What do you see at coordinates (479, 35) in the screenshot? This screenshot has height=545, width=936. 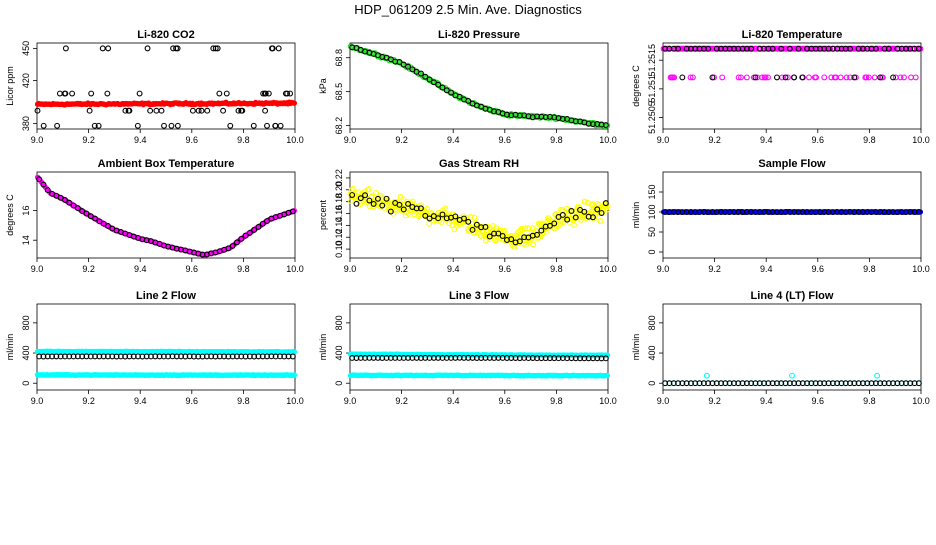 I see `panel-title: Li-820 Pressure` at bounding box center [479, 35].